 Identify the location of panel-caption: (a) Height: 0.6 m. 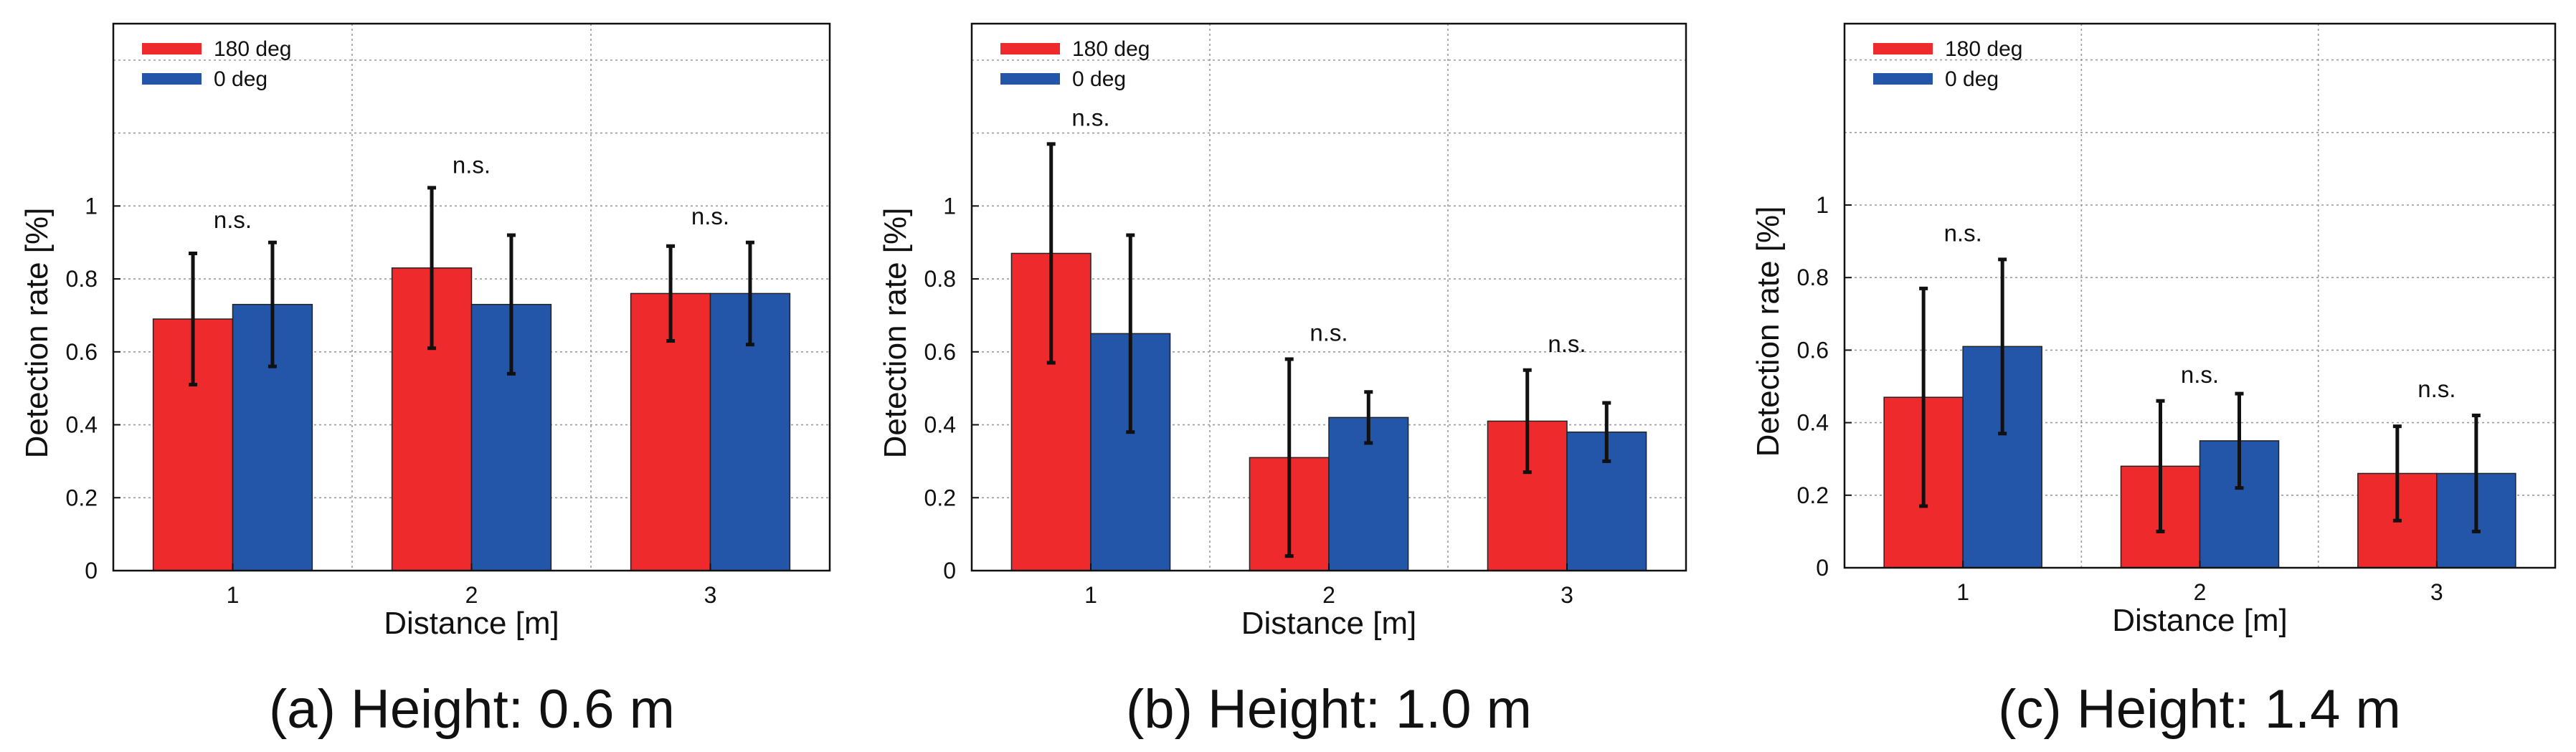
(472, 709).